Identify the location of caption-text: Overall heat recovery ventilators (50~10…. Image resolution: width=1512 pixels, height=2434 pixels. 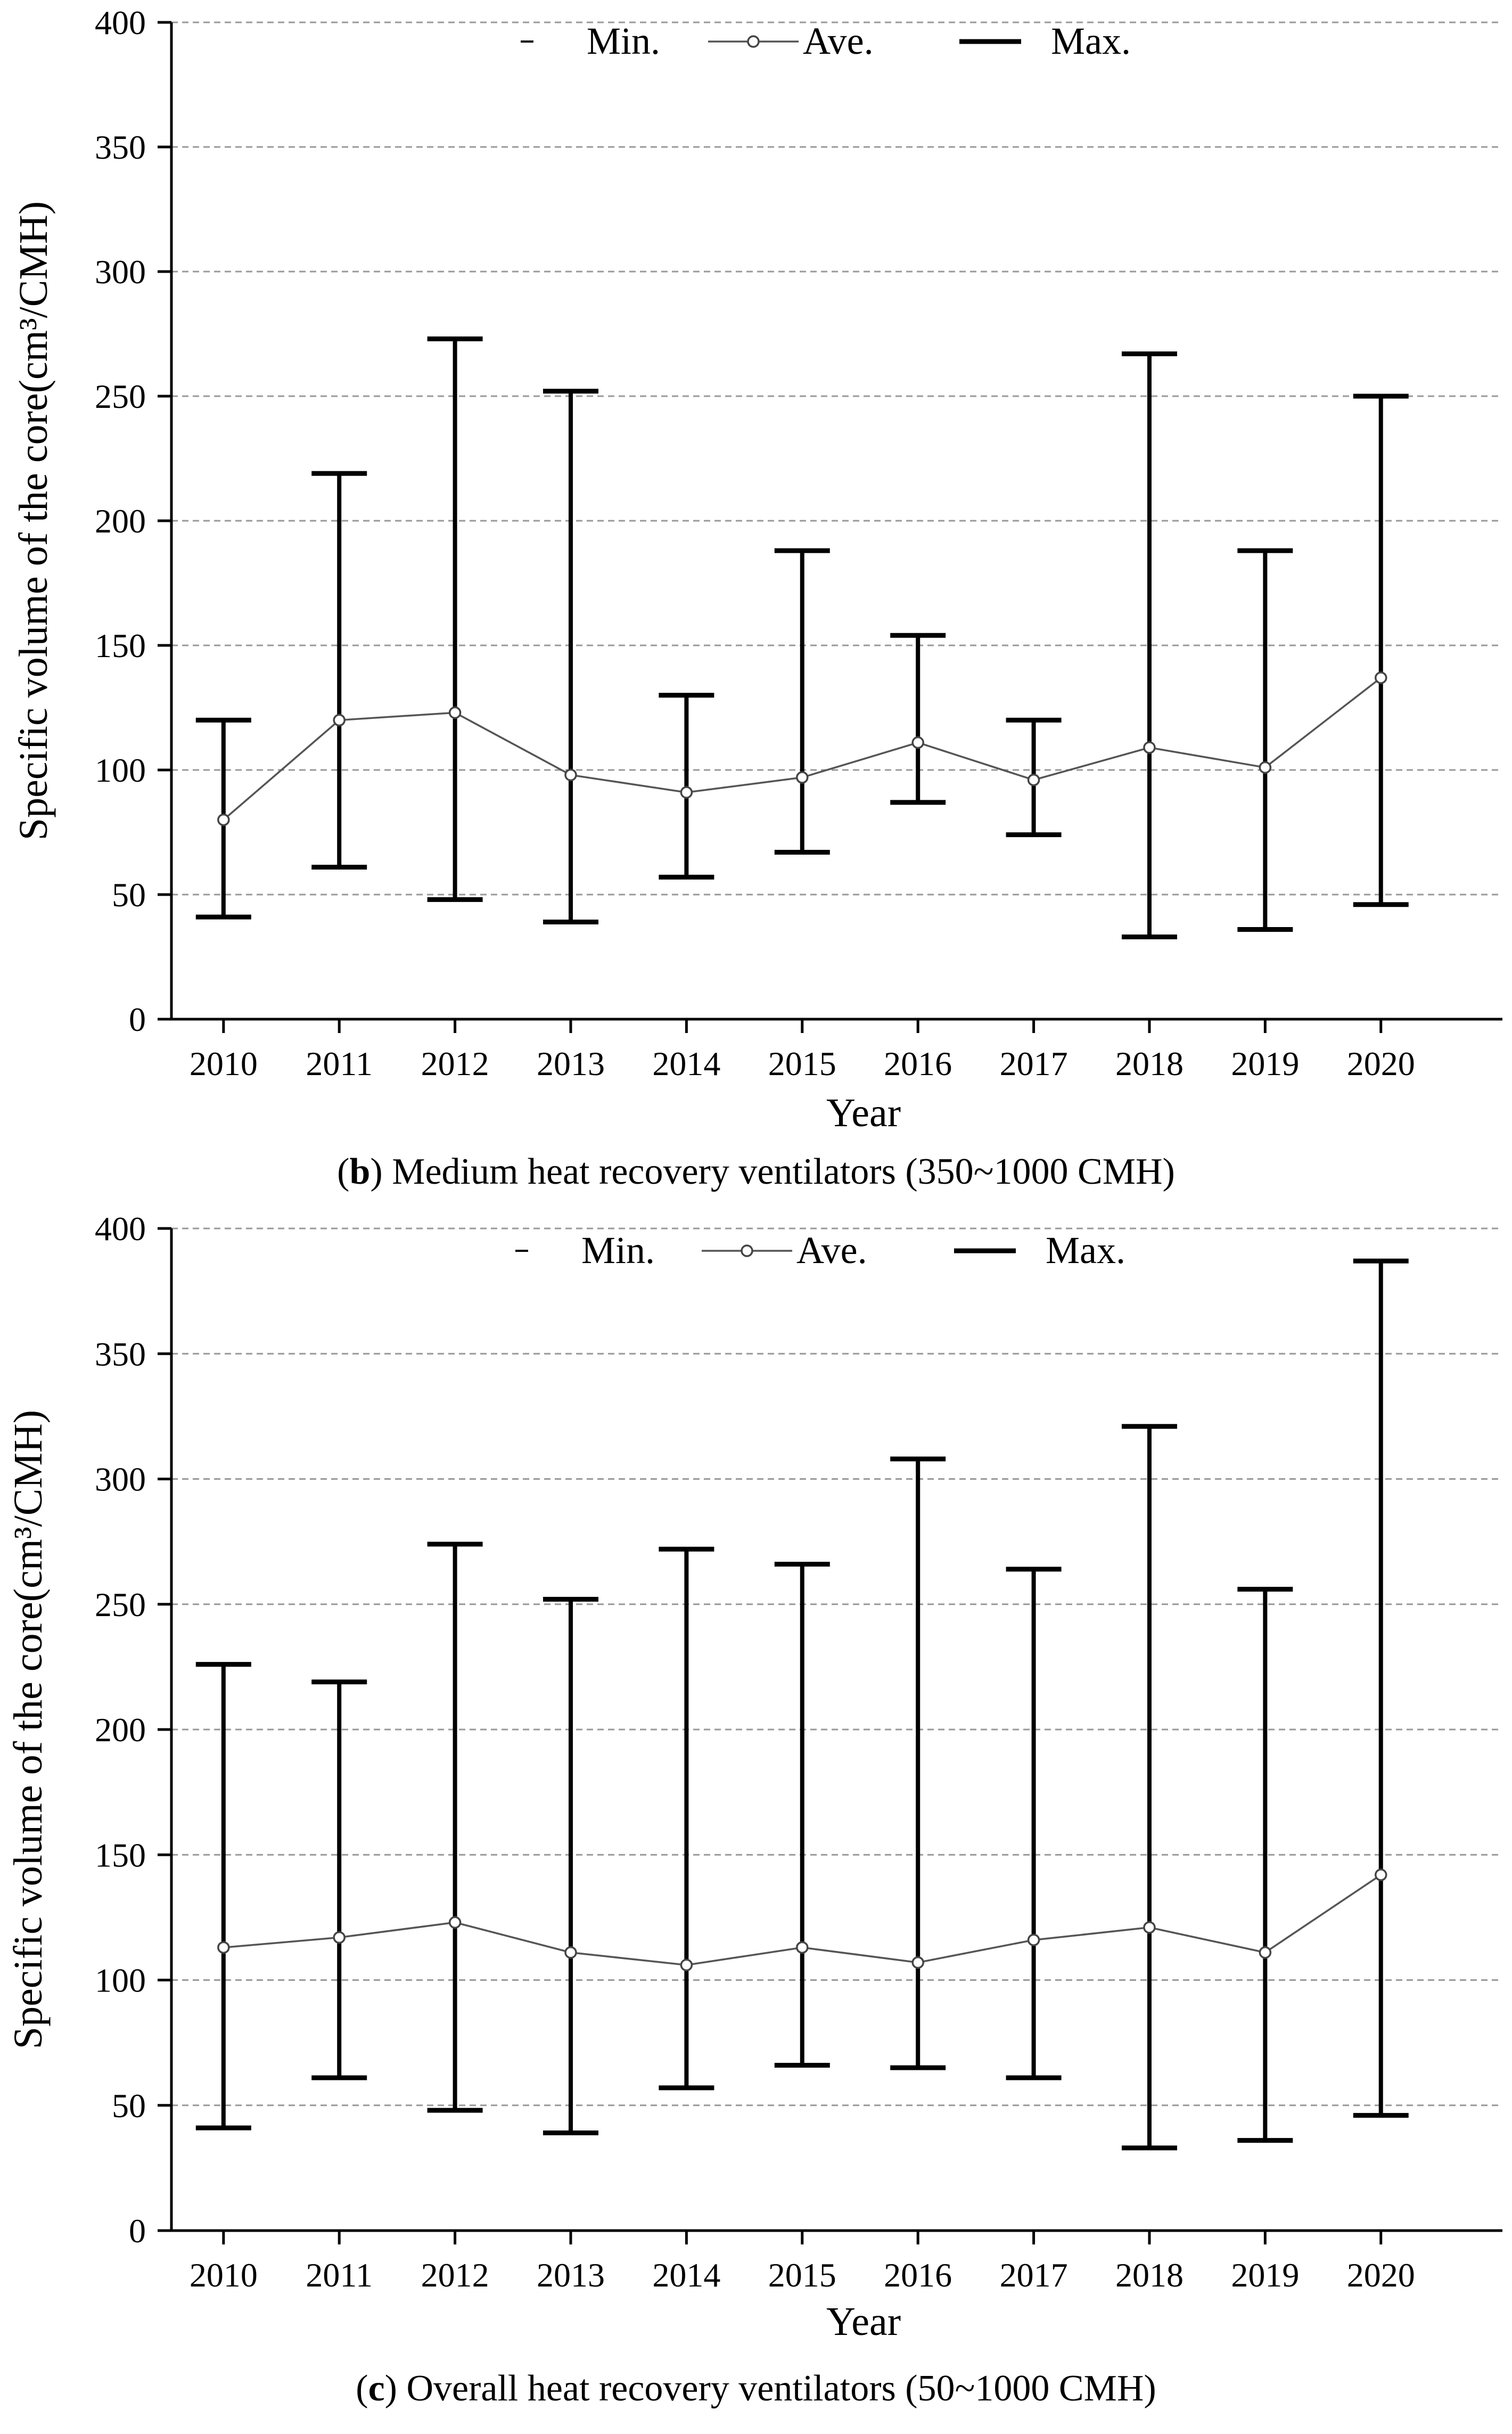
(781, 2388).